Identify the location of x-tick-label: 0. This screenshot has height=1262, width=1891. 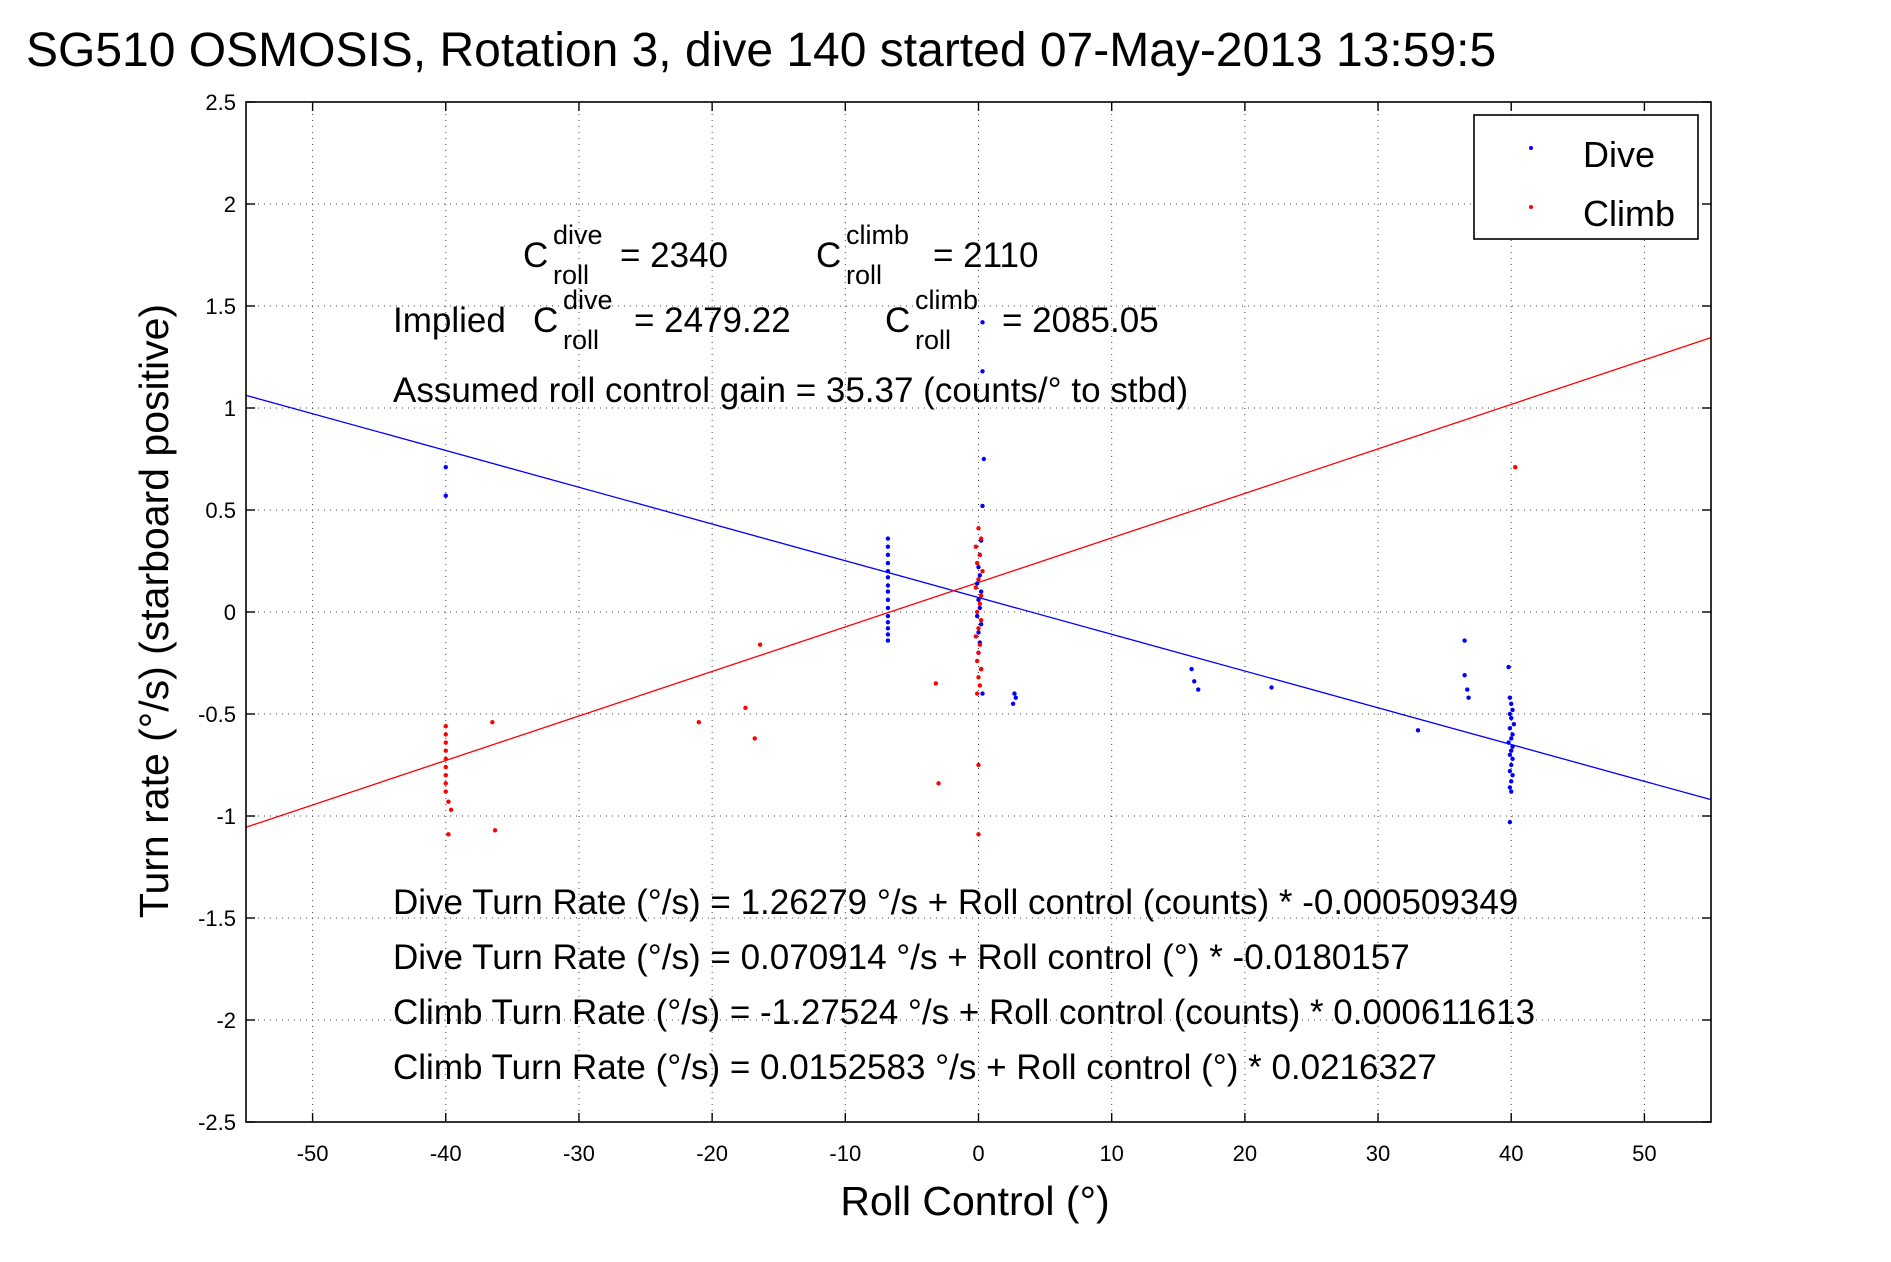
(978, 1153).